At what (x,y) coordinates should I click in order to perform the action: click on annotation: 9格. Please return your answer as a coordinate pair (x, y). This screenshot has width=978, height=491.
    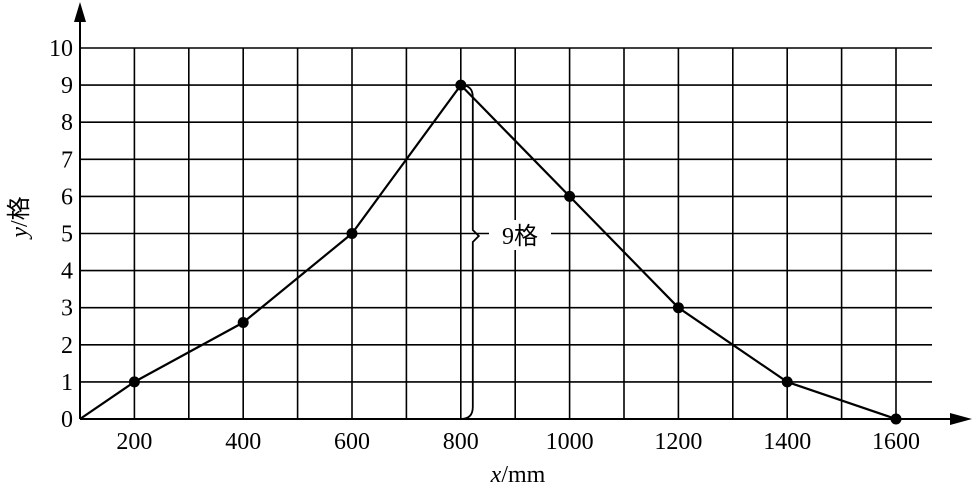
    Looking at the image, I should click on (505, 252).